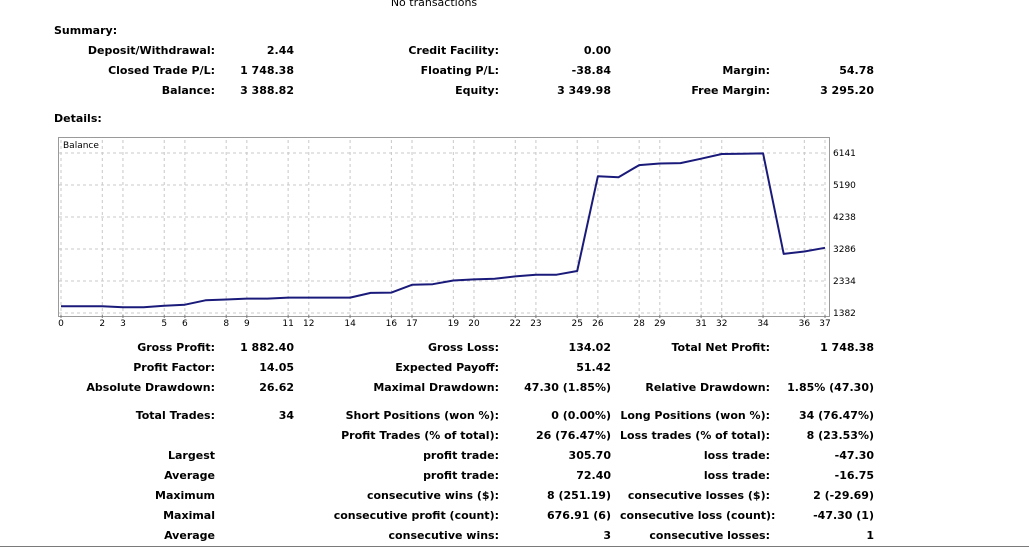 This screenshot has width=1029, height=549. Describe the element at coordinates (226, 324) in the screenshot. I see `x-tick-label: 8` at that location.